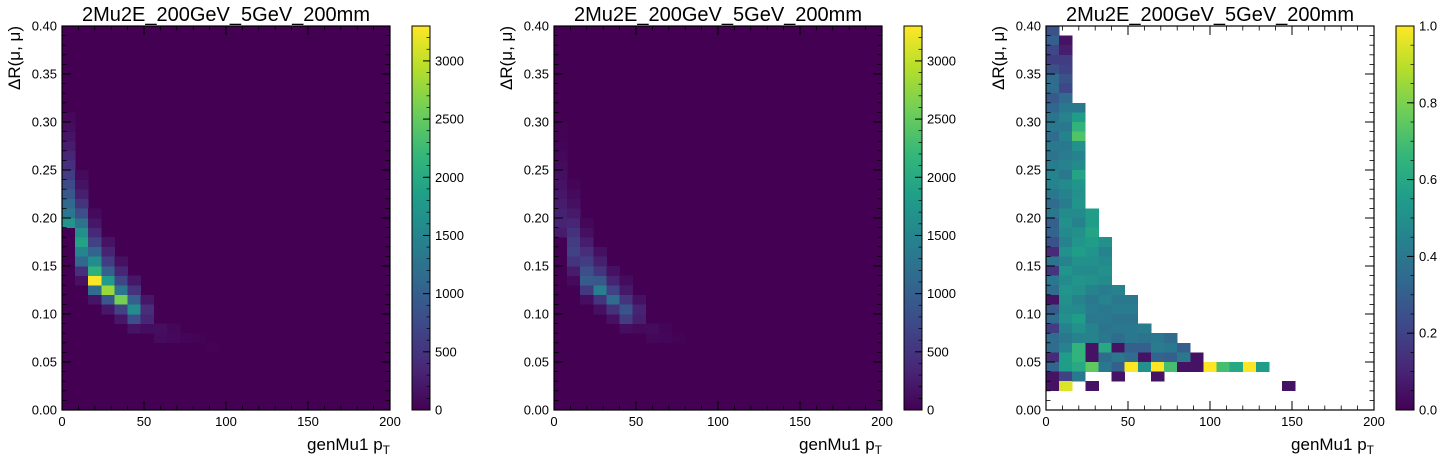  Describe the element at coordinates (941, 60) in the screenshot. I see `colorbar-tick-label: 3000` at that location.